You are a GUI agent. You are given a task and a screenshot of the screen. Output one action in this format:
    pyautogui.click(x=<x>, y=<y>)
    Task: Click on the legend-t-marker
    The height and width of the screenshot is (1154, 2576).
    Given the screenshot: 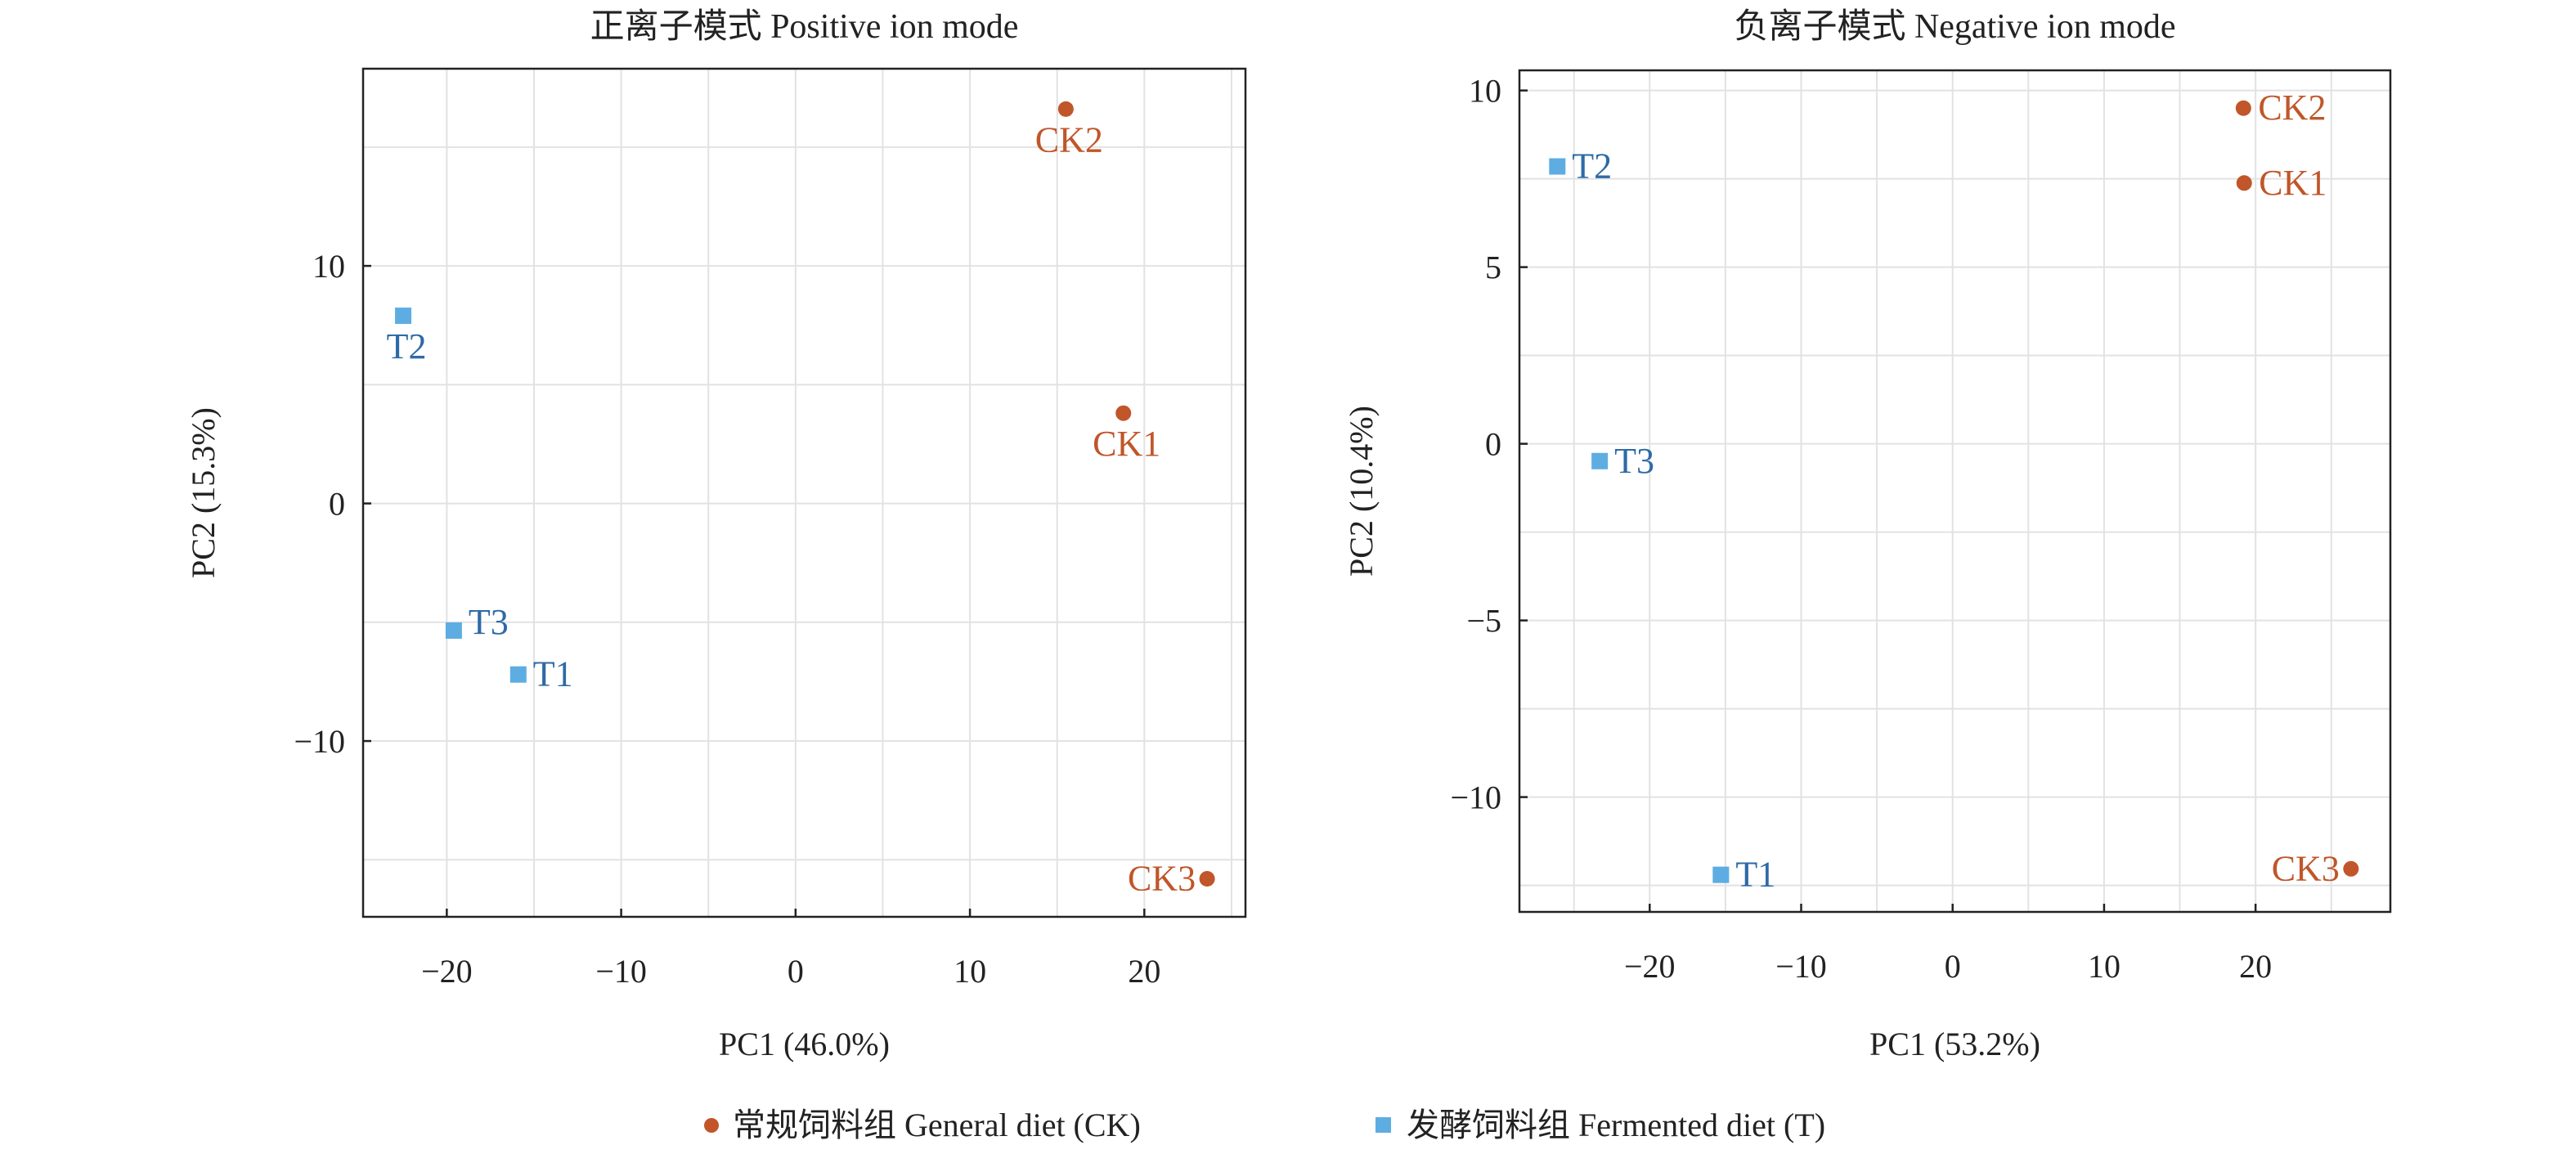 What is the action you would take?
    pyautogui.click(x=1383, y=1125)
    